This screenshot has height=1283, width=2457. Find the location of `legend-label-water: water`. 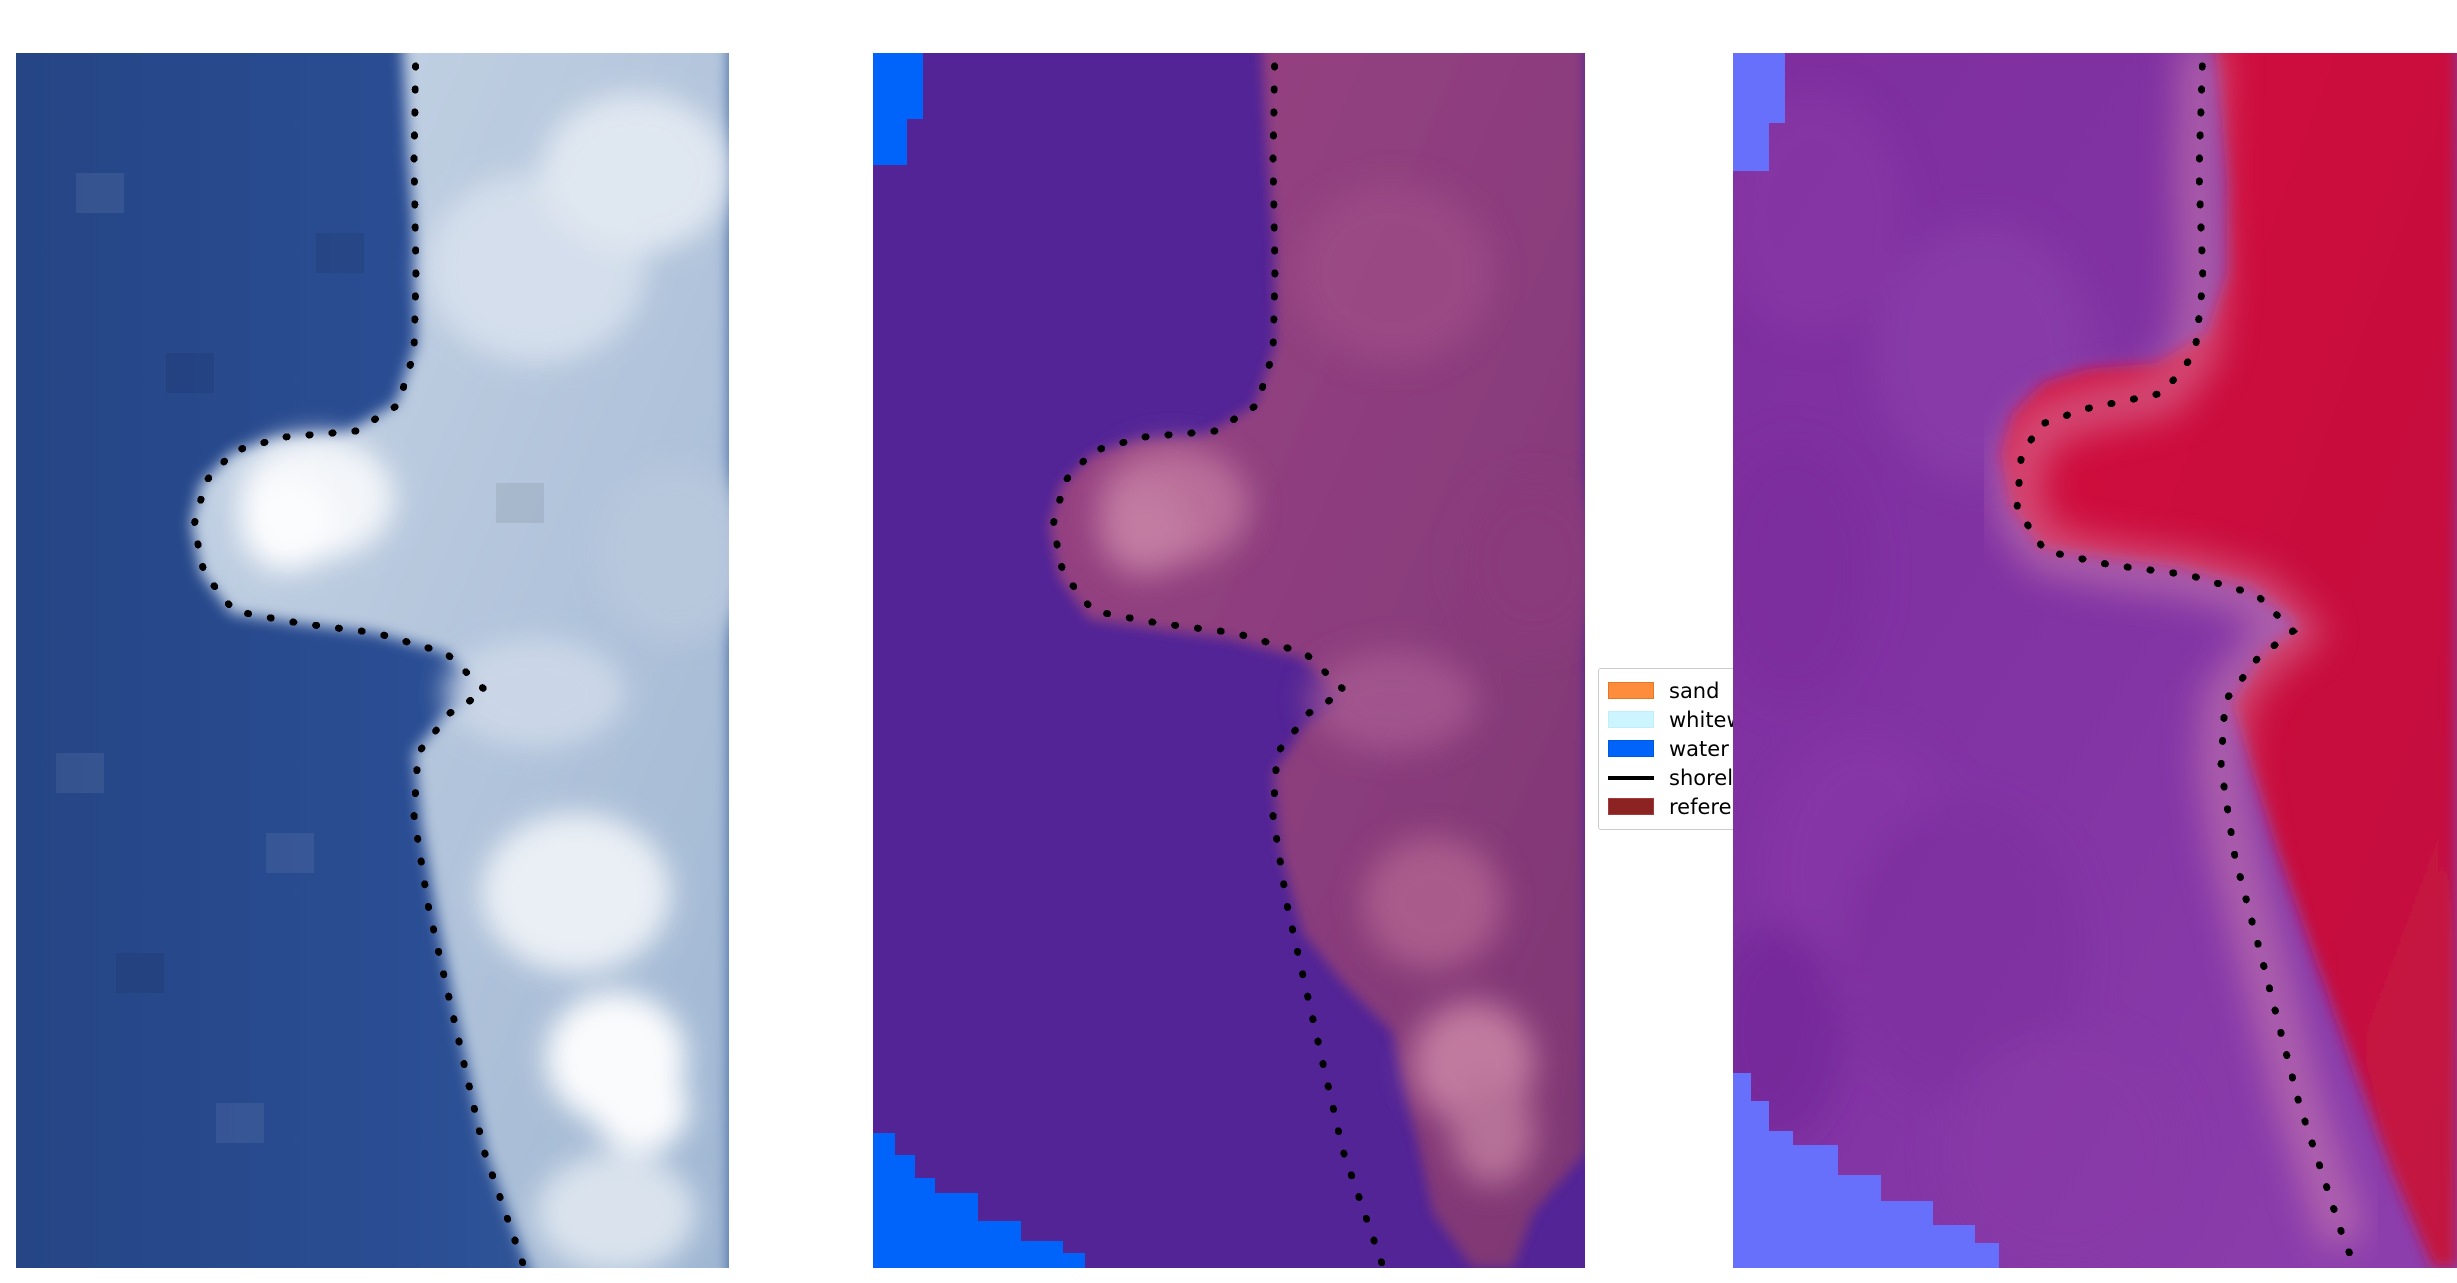

legend-label-water: water is located at coordinates (1699, 748).